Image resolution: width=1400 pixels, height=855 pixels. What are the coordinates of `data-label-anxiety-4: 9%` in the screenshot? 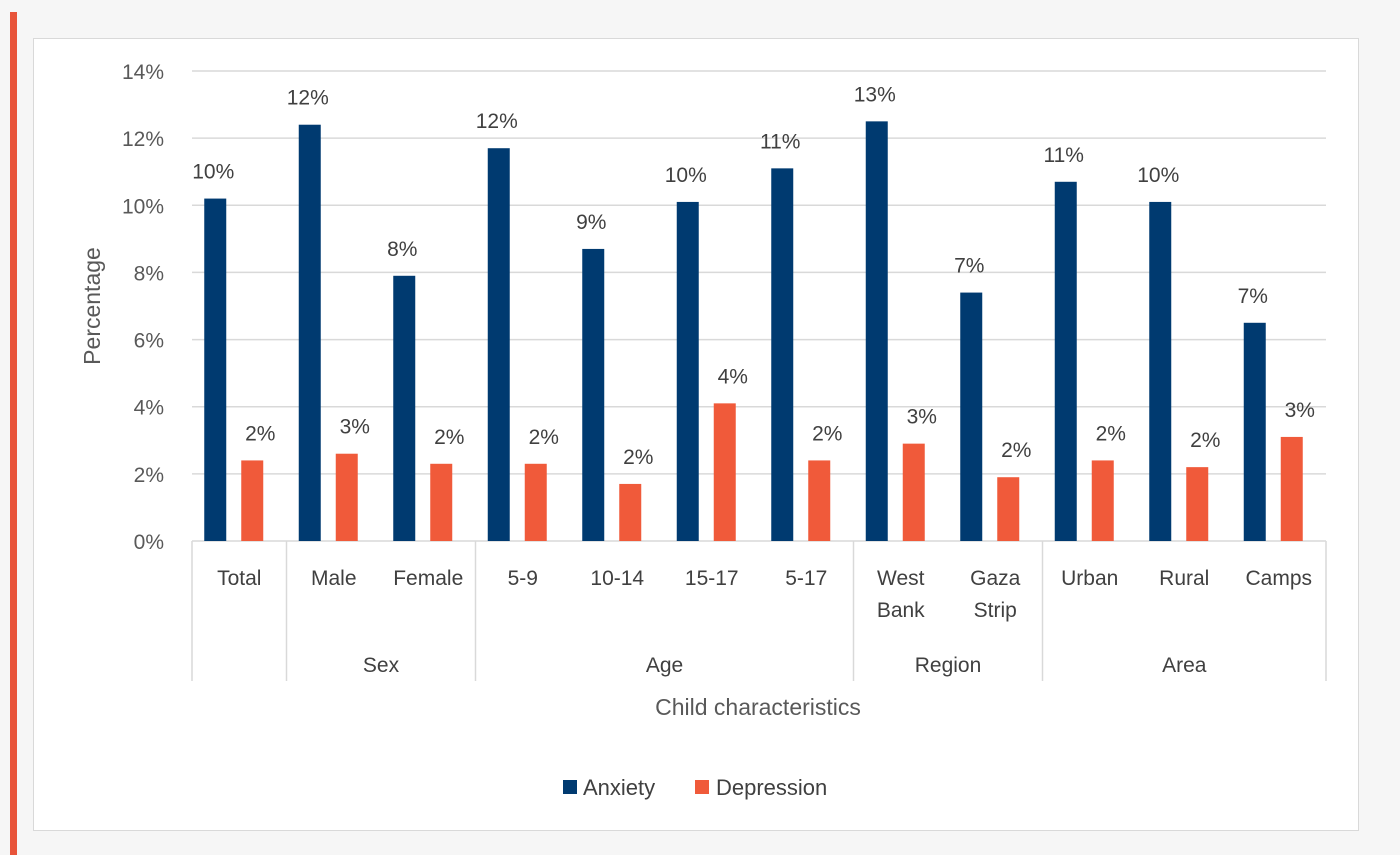 It's located at (591, 222).